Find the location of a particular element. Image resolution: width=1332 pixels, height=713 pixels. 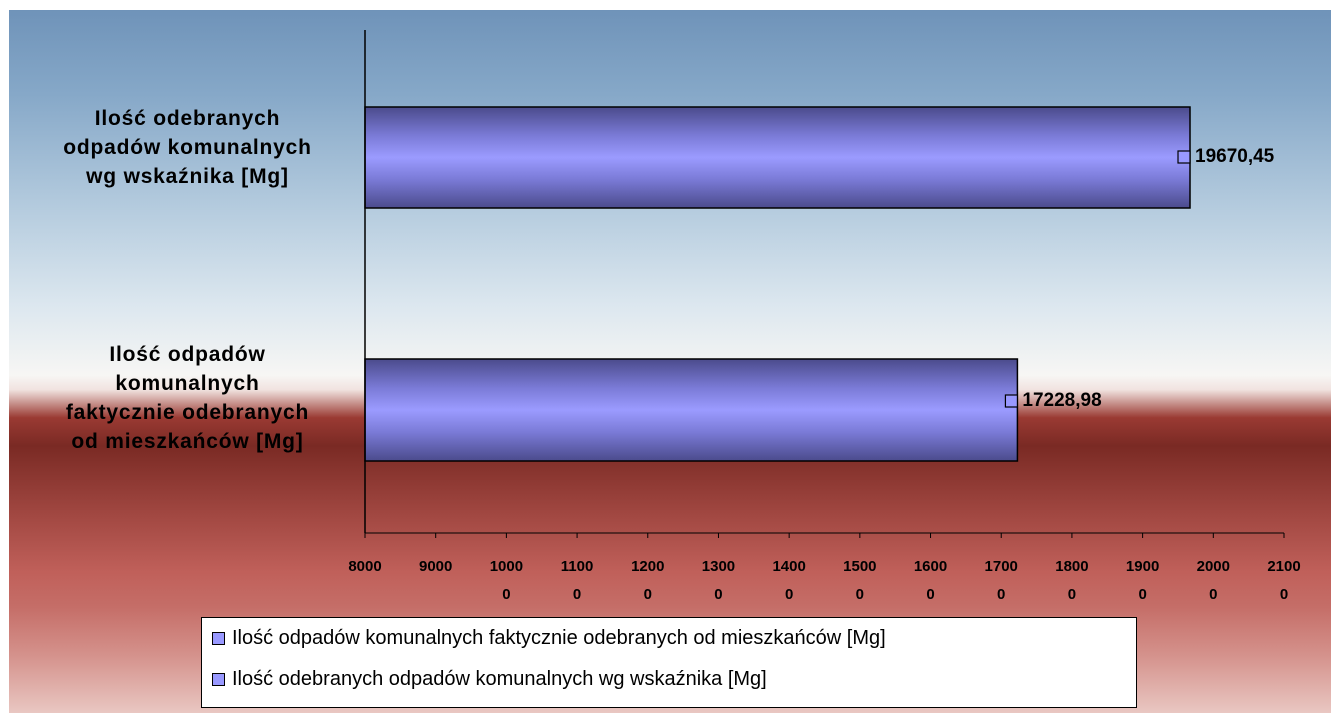

x-tick-label-11: 1900 0 is located at coordinates (1142, 580).